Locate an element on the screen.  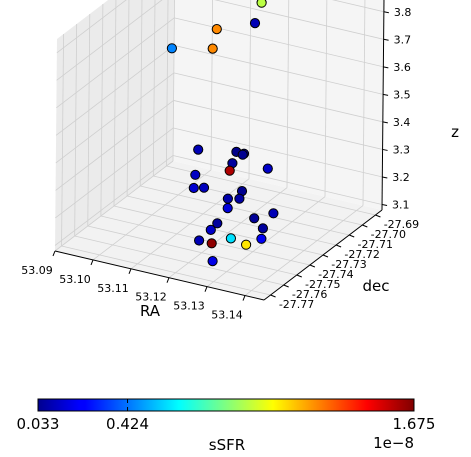
colorbar: 0.033 0.424 1.675 sSFR 1e−8 is located at coordinates (226, 426).